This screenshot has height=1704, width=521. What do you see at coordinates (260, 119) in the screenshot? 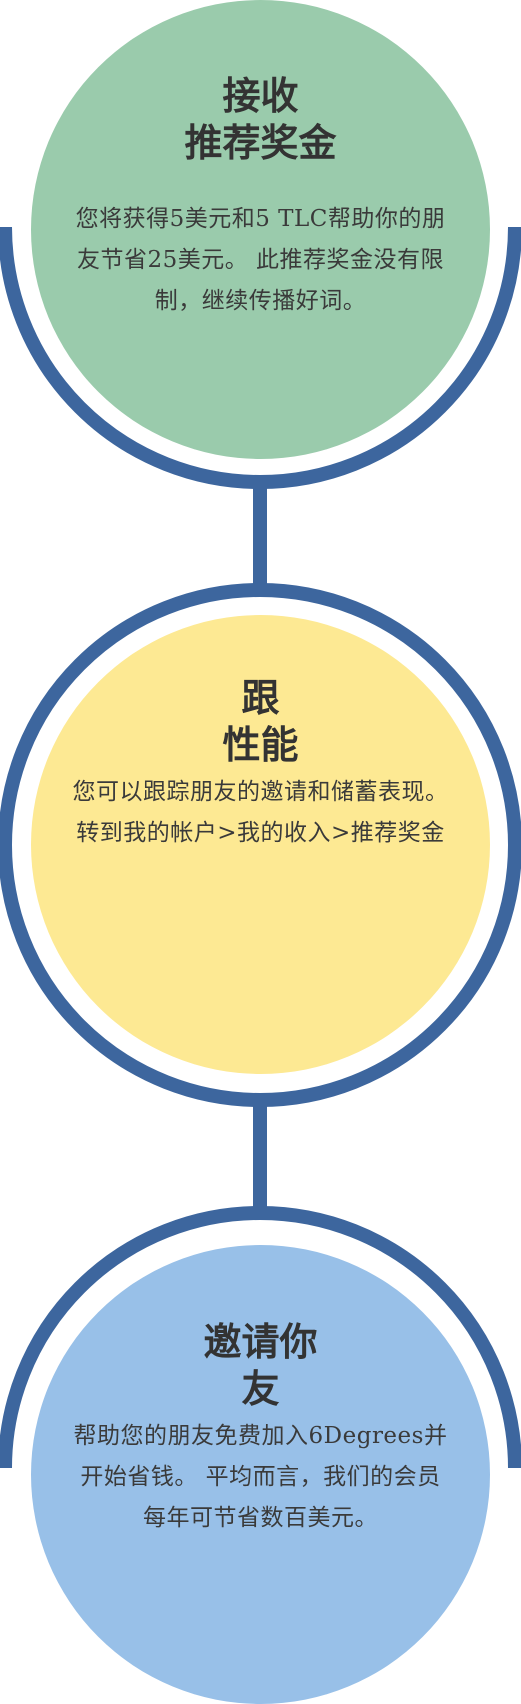
I see `step-title: 接收 推荐奖金` at bounding box center [260, 119].